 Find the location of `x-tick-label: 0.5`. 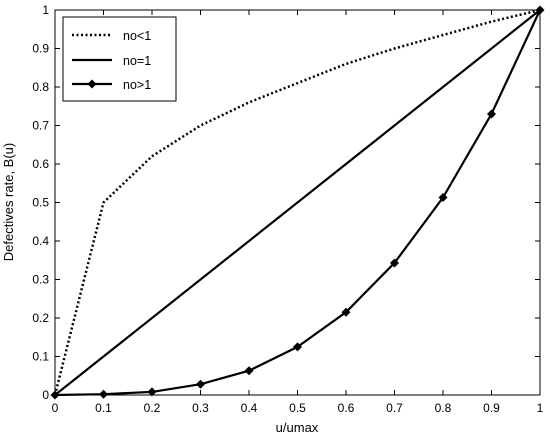

x-tick-label: 0.5 is located at coordinates (297, 408).